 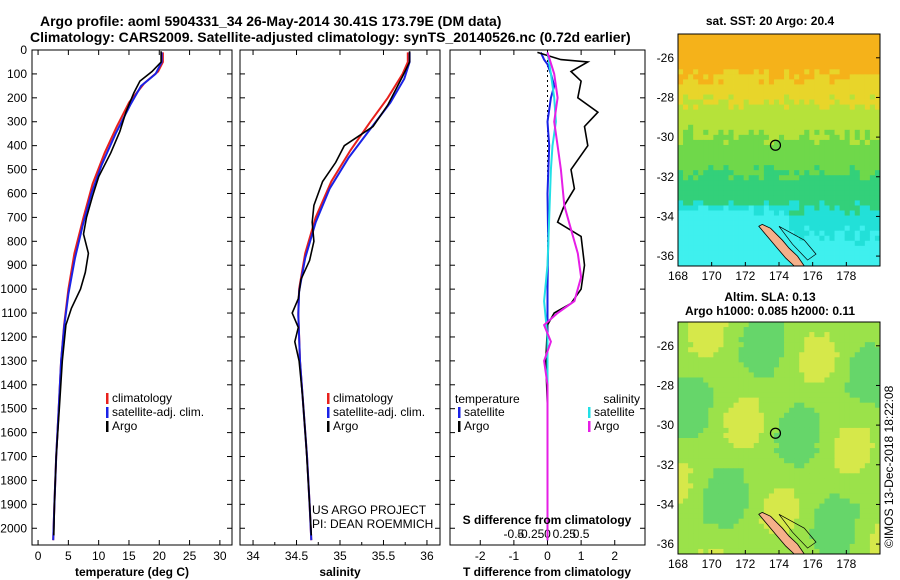 I want to click on temp-legend-item-swatch, so click(x=107, y=412).